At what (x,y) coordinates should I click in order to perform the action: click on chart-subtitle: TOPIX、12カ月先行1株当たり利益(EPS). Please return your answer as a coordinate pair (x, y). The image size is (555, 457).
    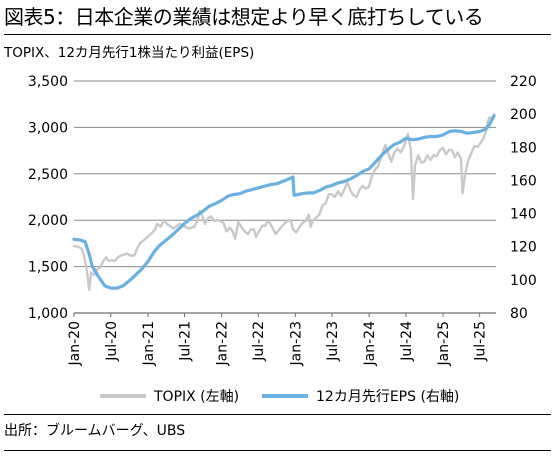
    Looking at the image, I should click on (129, 53).